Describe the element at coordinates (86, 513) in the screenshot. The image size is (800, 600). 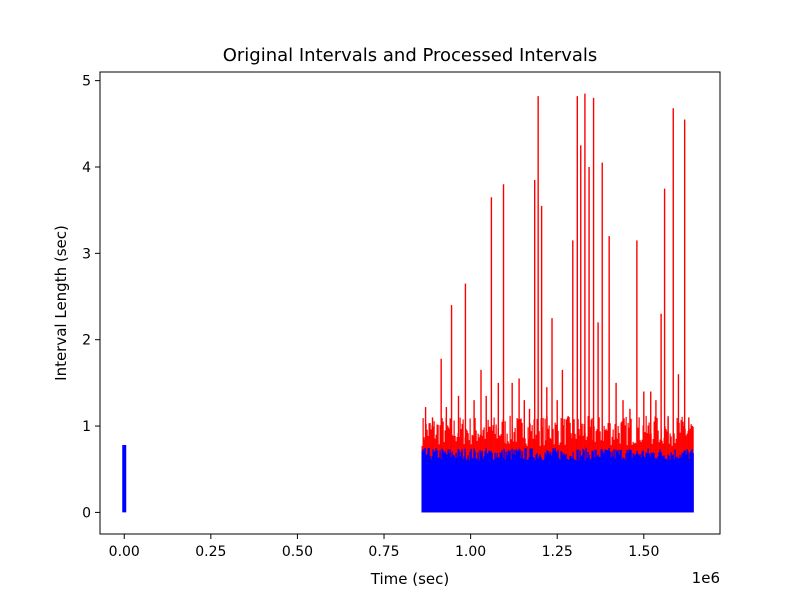
I see `y-tick-label: 0` at that location.